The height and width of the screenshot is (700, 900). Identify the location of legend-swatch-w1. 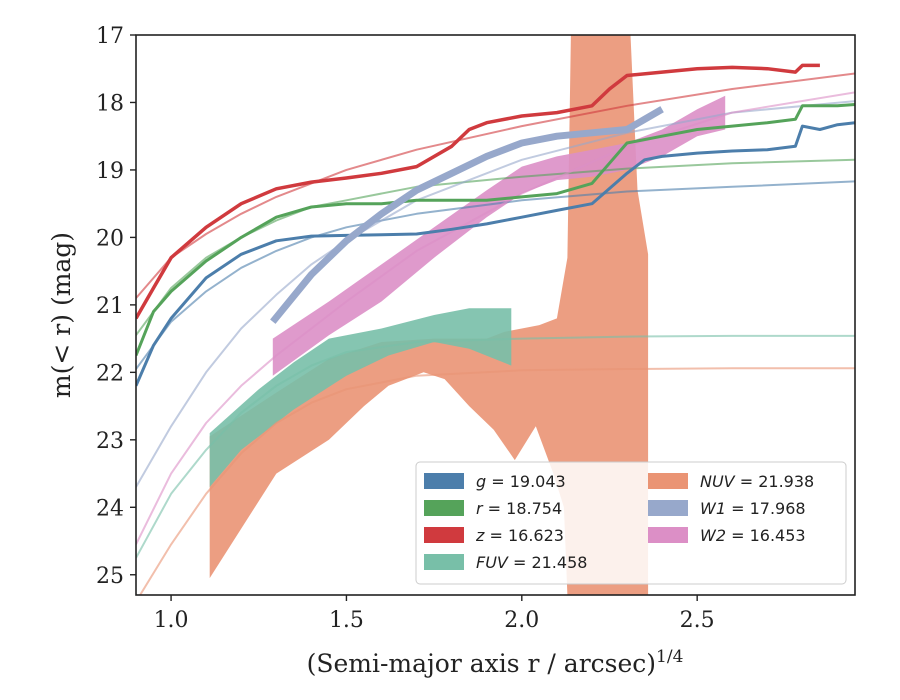
(668, 508).